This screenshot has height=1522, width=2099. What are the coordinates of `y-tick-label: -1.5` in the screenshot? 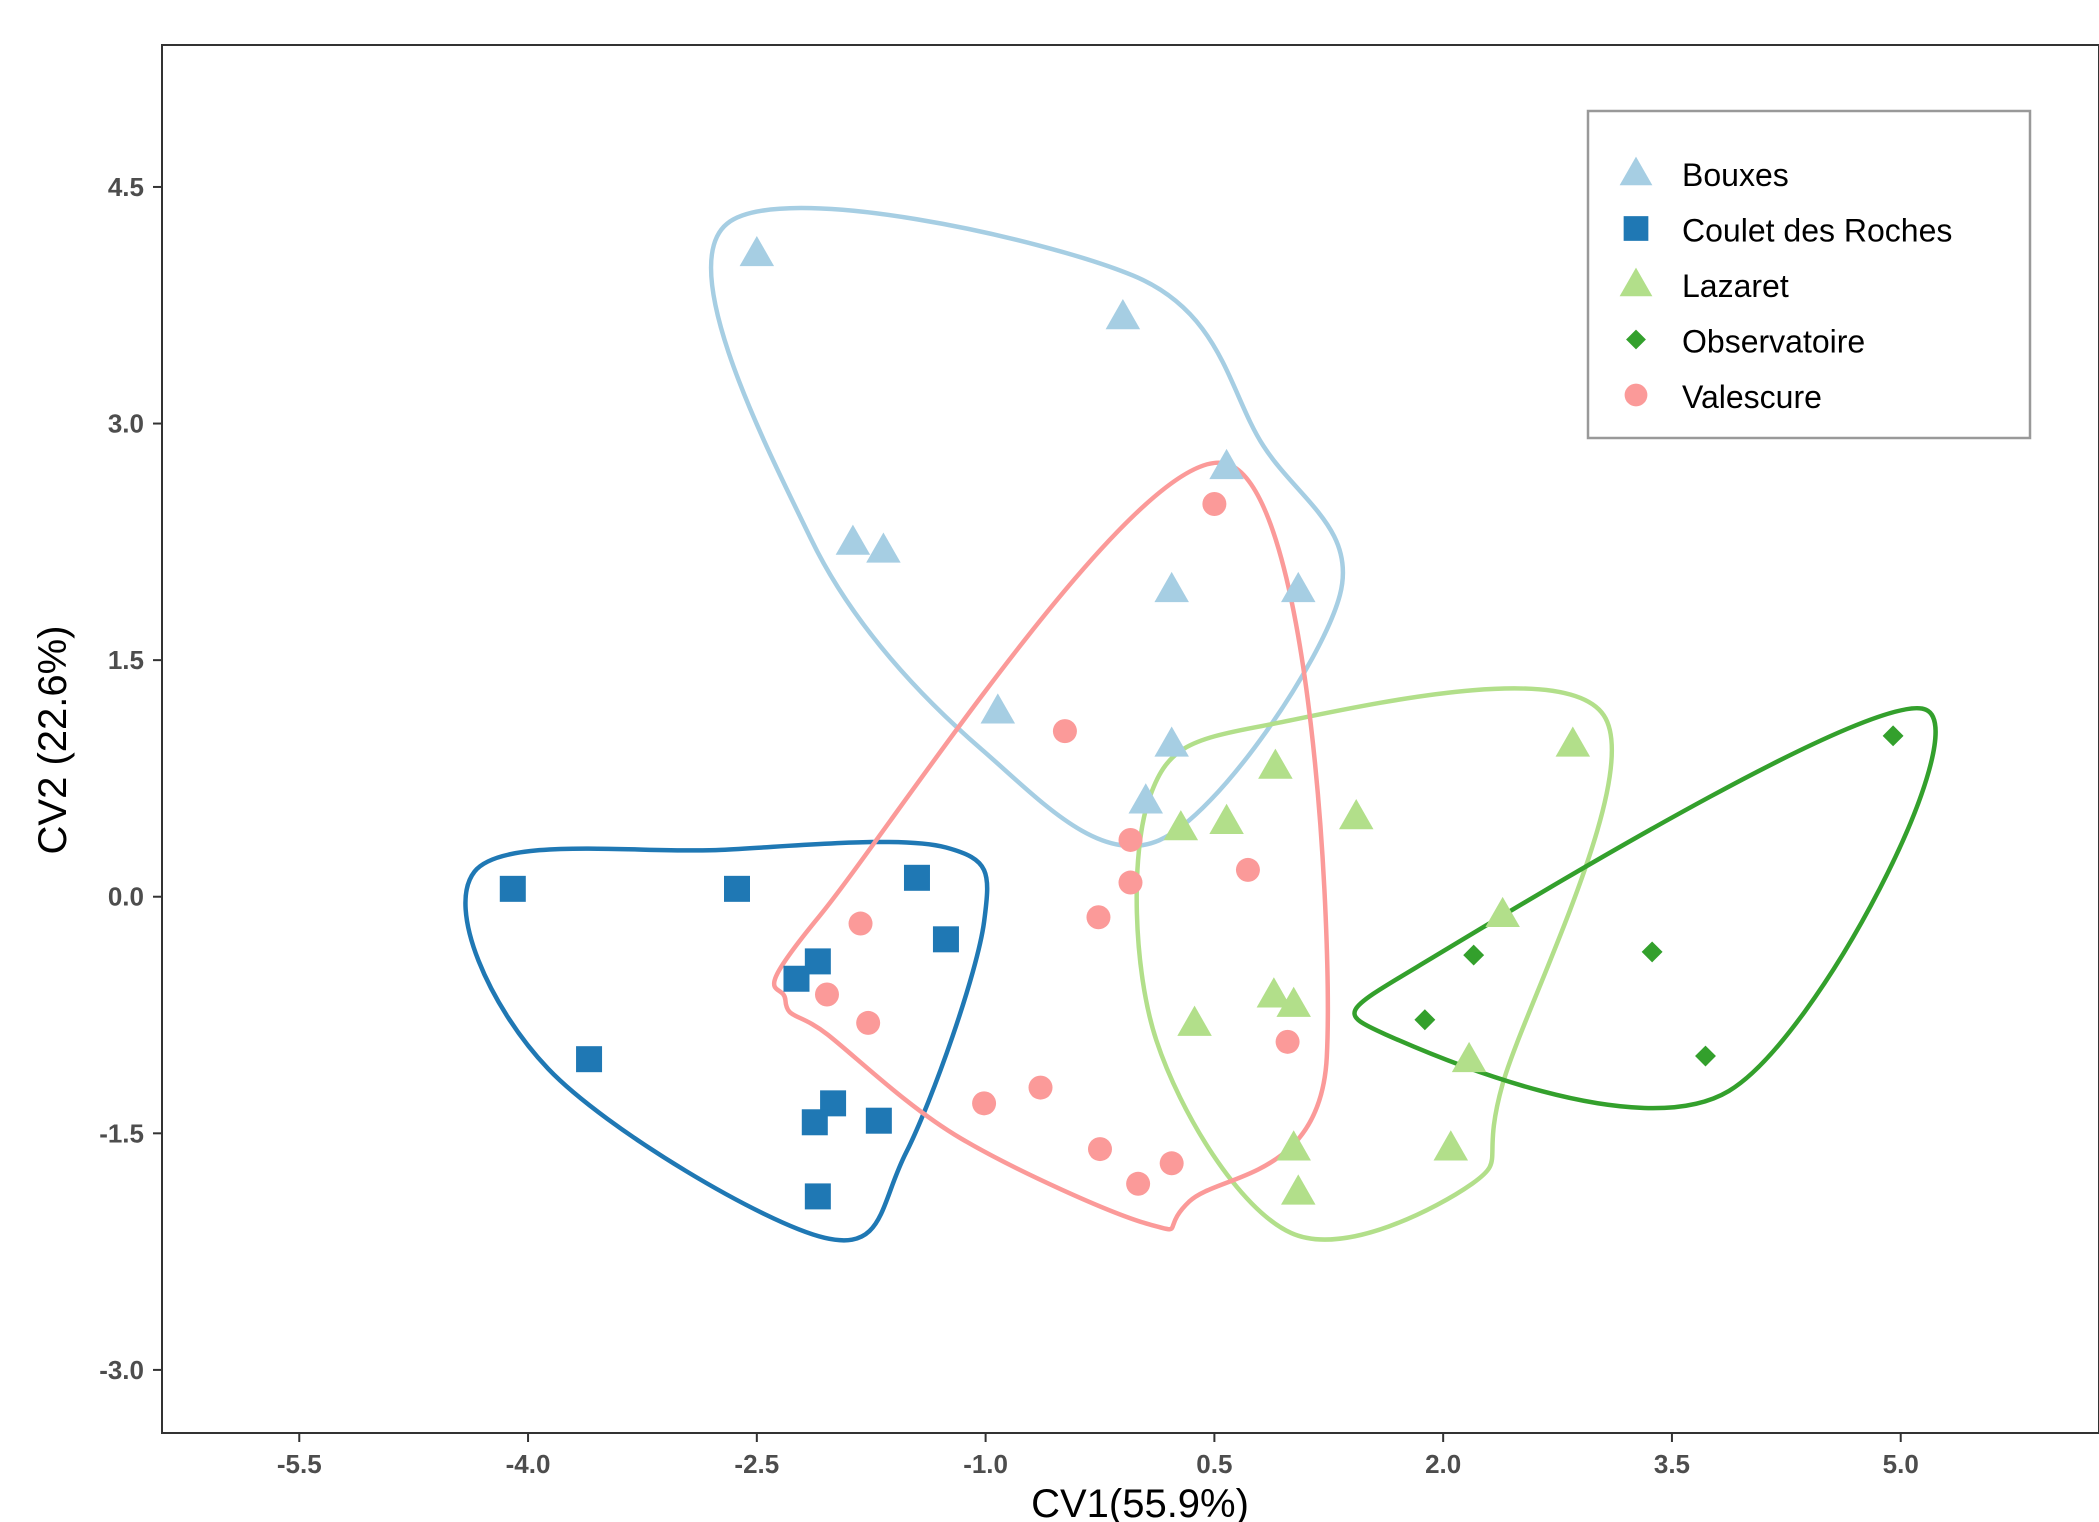 It's located at (121, 1133).